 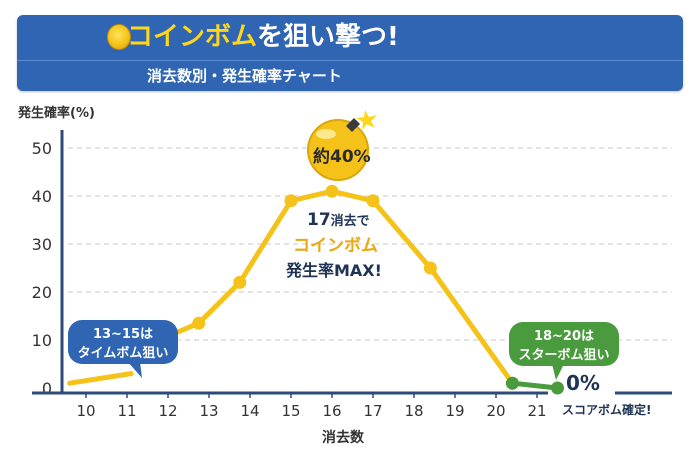 I want to click on x-tick-label: 21, so click(x=536, y=411).